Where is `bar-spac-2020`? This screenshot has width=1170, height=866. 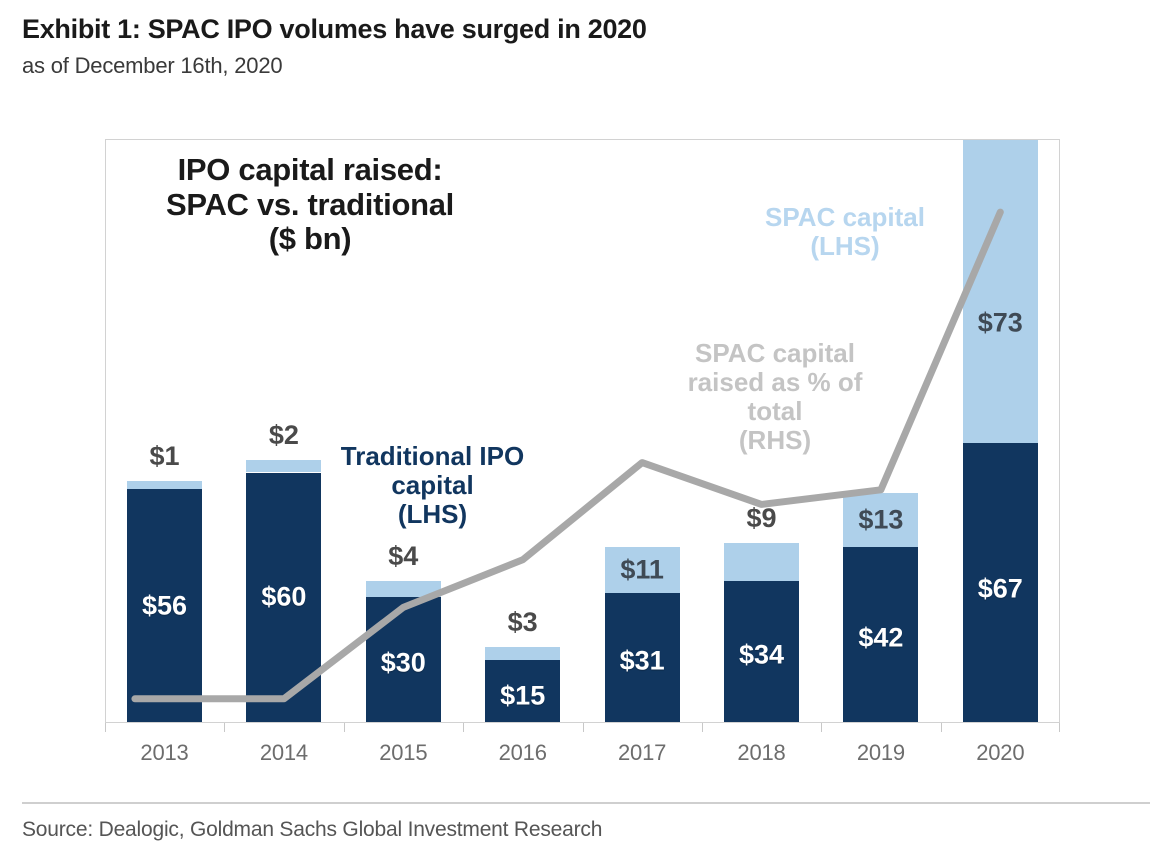
bar-spac-2020 is located at coordinates (1000, 291).